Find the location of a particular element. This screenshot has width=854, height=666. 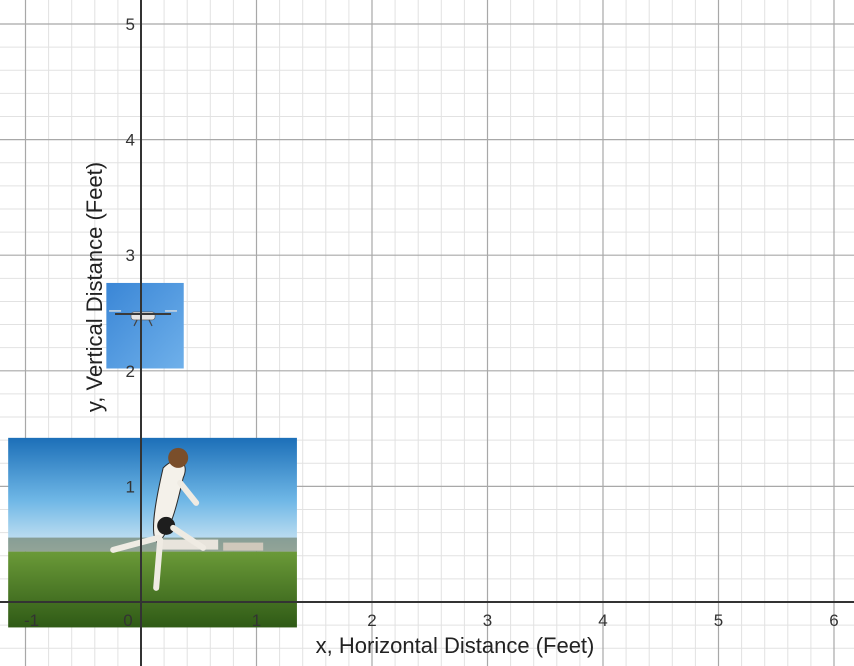

dog-legs is located at coordinates (158, 535).